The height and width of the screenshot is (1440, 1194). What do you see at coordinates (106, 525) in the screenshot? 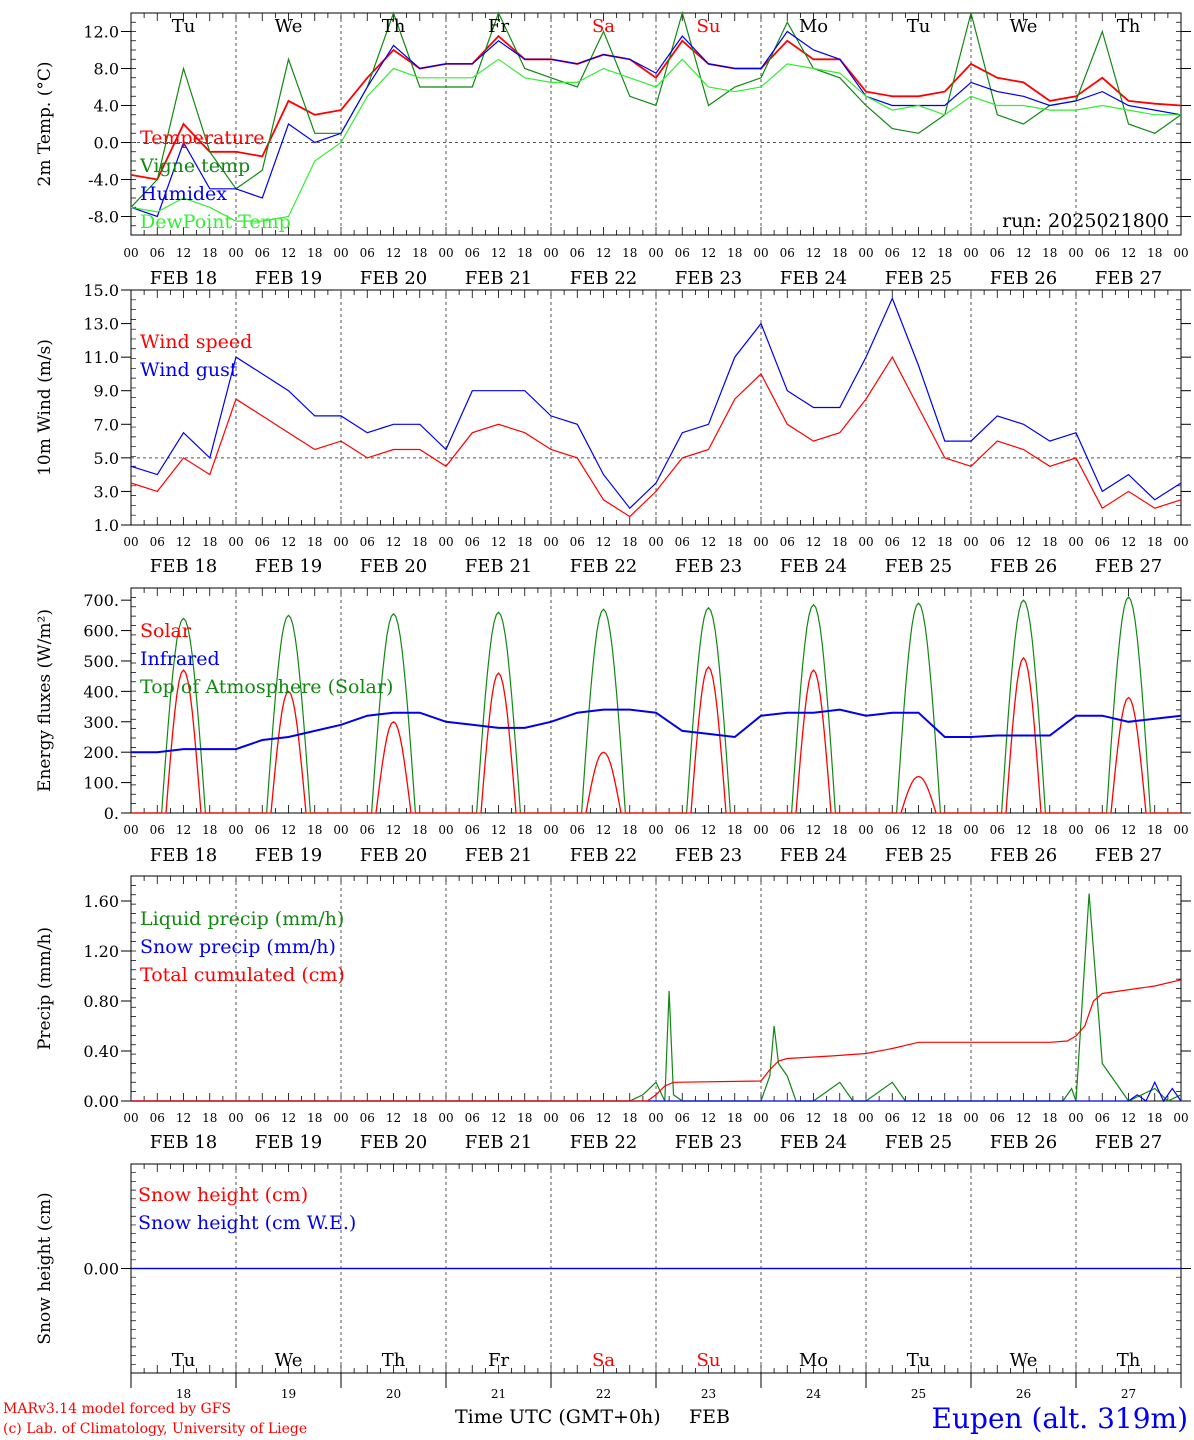
I see `y-tick-label: 1.0` at bounding box center [106, 525].